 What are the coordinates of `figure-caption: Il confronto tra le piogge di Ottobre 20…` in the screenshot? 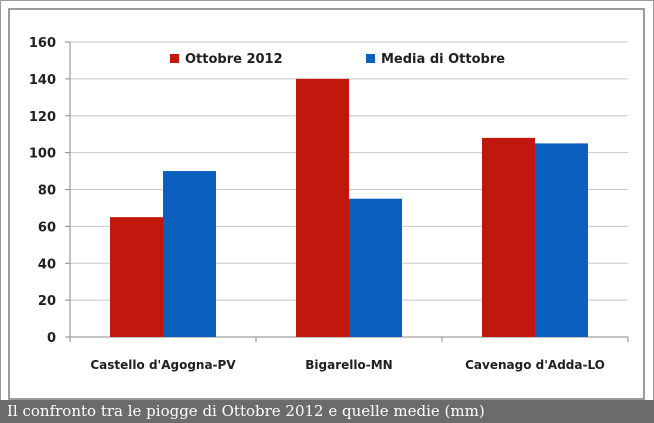 It's located at (327, 411).